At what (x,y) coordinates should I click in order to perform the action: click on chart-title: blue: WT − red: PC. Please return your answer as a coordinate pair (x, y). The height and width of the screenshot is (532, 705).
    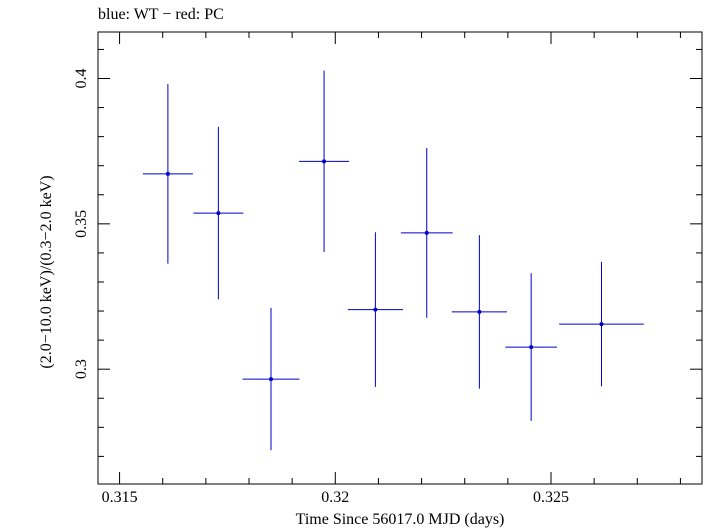
    Looking at the image, I should click on (161, 14).